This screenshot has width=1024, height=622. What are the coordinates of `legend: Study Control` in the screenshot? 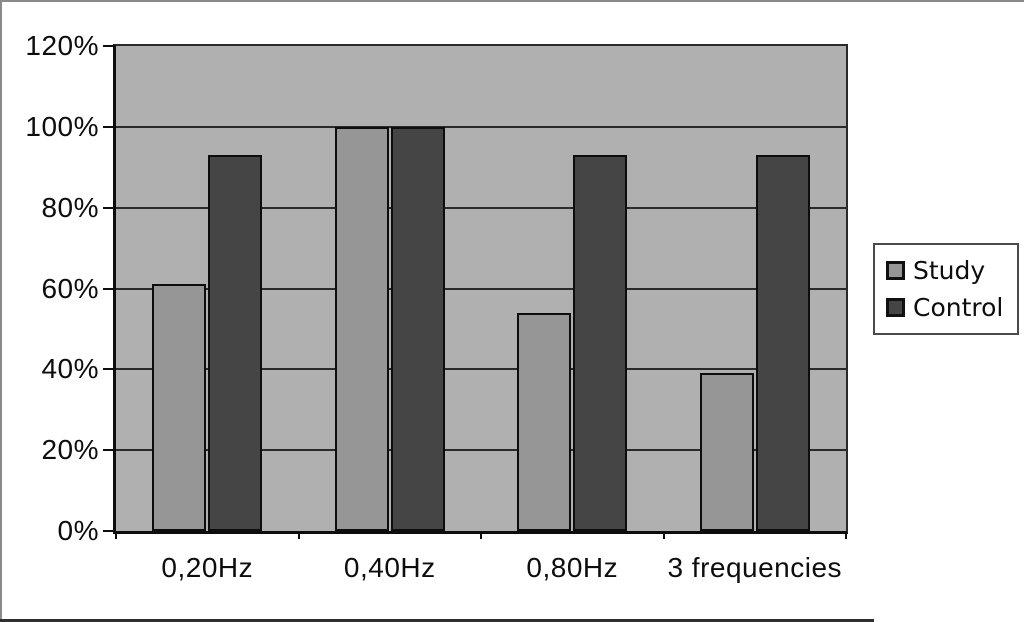 It's located at (946, 289).